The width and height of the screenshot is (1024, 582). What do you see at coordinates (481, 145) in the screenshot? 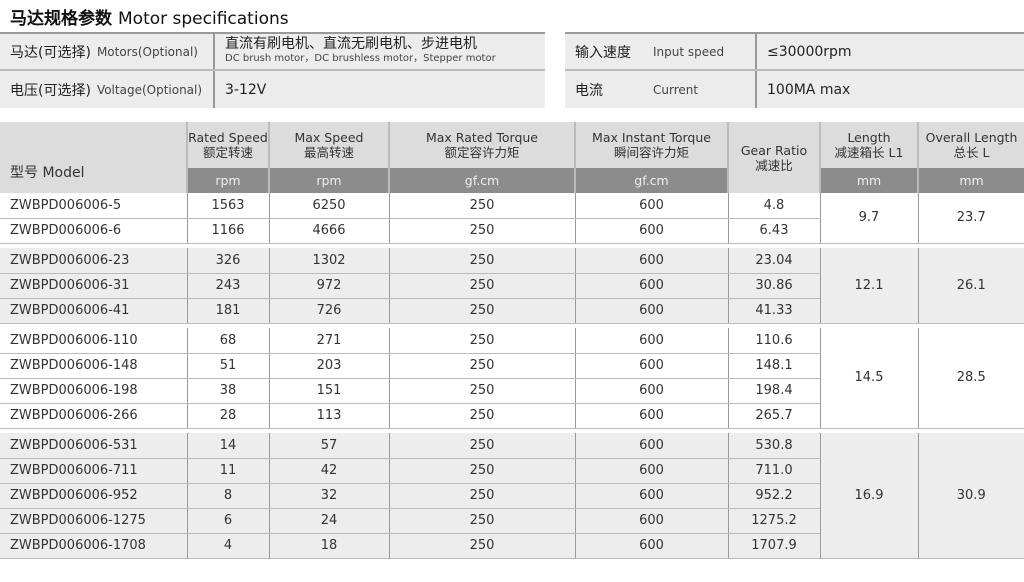
I see `header-max-rated-torque: Max Rated Torque 额定容许力矩` at bounding box center [481, 145].